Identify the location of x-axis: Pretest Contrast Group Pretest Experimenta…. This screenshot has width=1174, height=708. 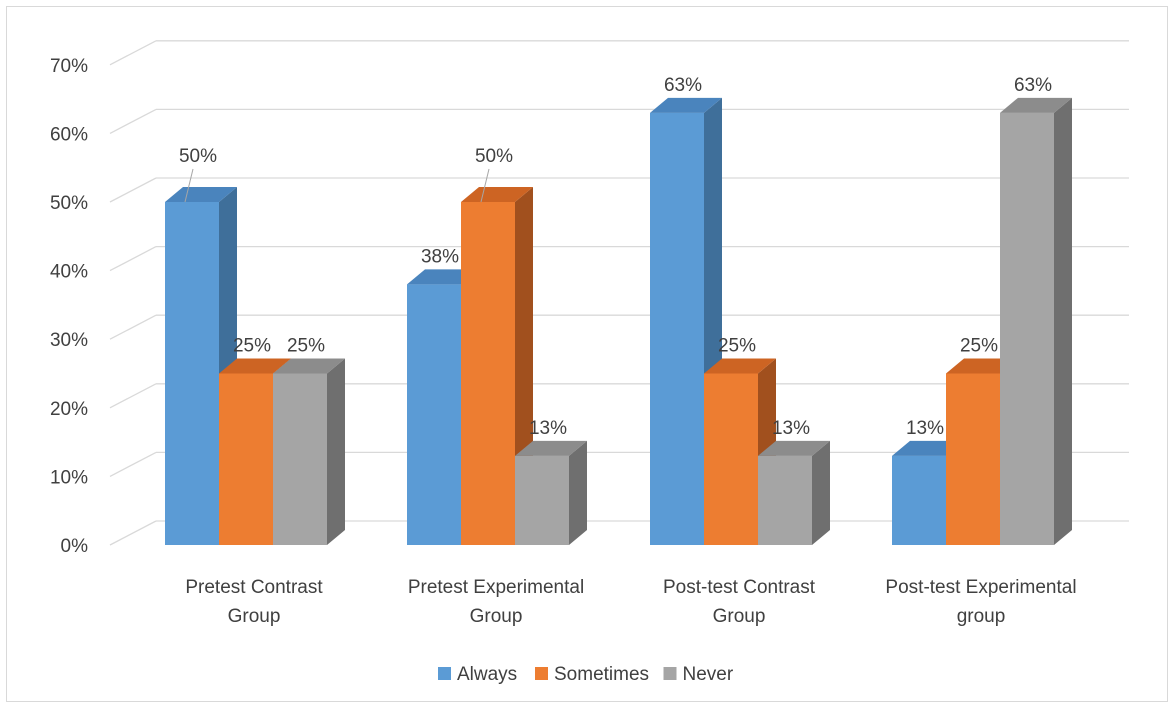
(630, 602).